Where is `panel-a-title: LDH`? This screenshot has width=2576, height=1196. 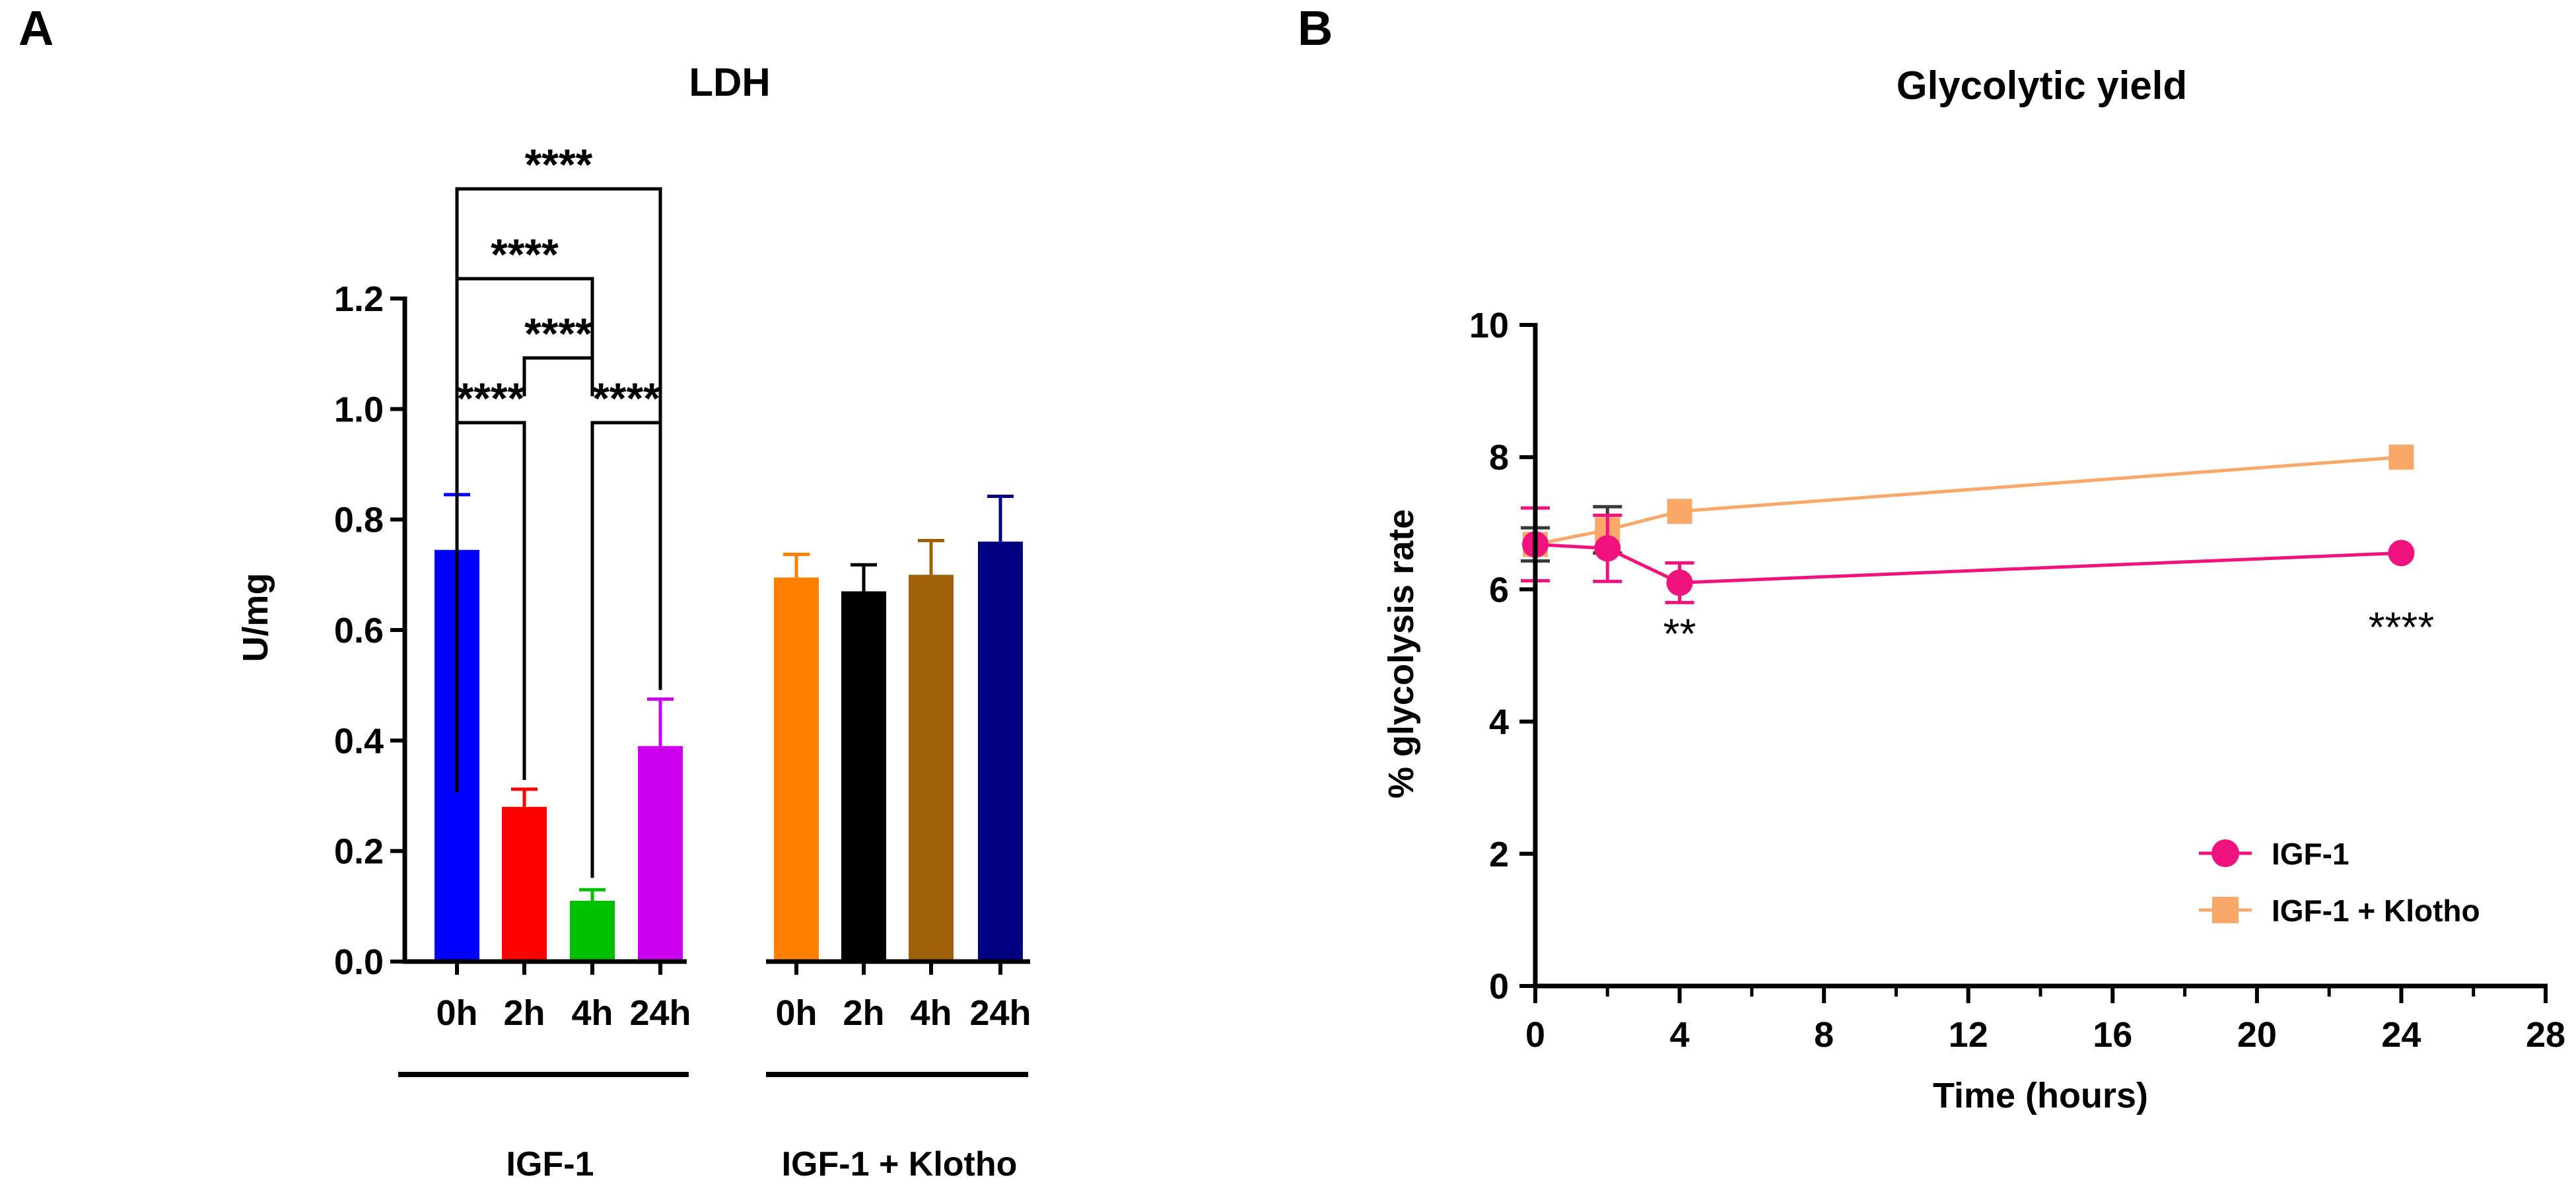
panel-a-title: LDH is located at coordinates (730, 82).